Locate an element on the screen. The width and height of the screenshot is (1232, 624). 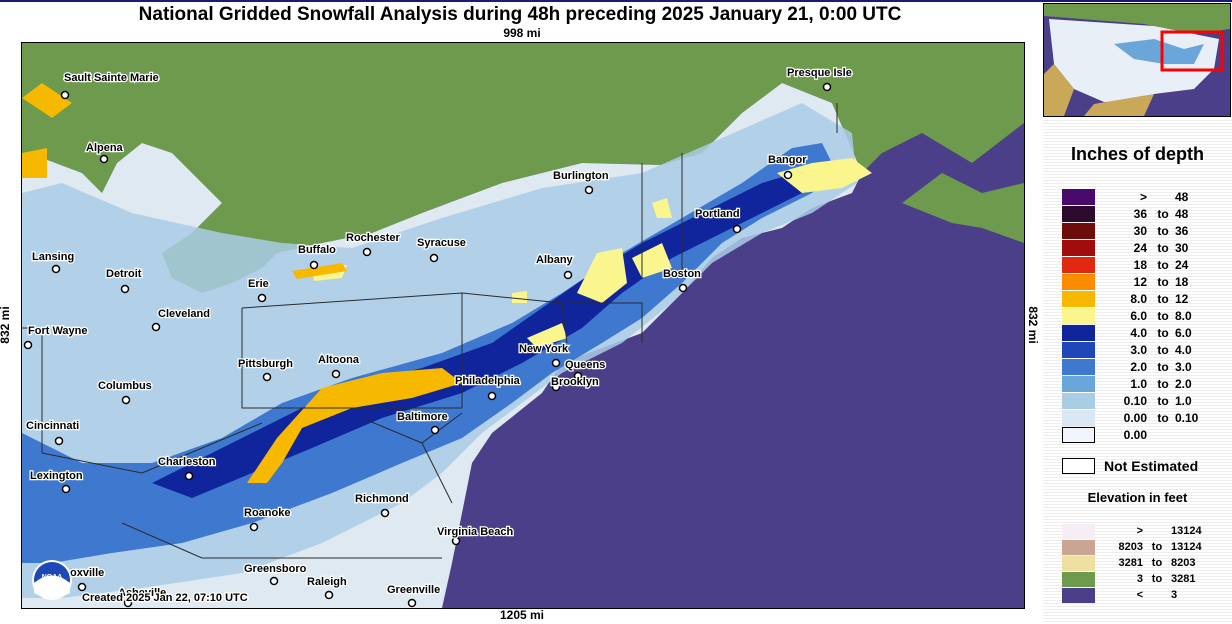
city-label-buffalo: Buffalo is located at coordinates (317, 250).